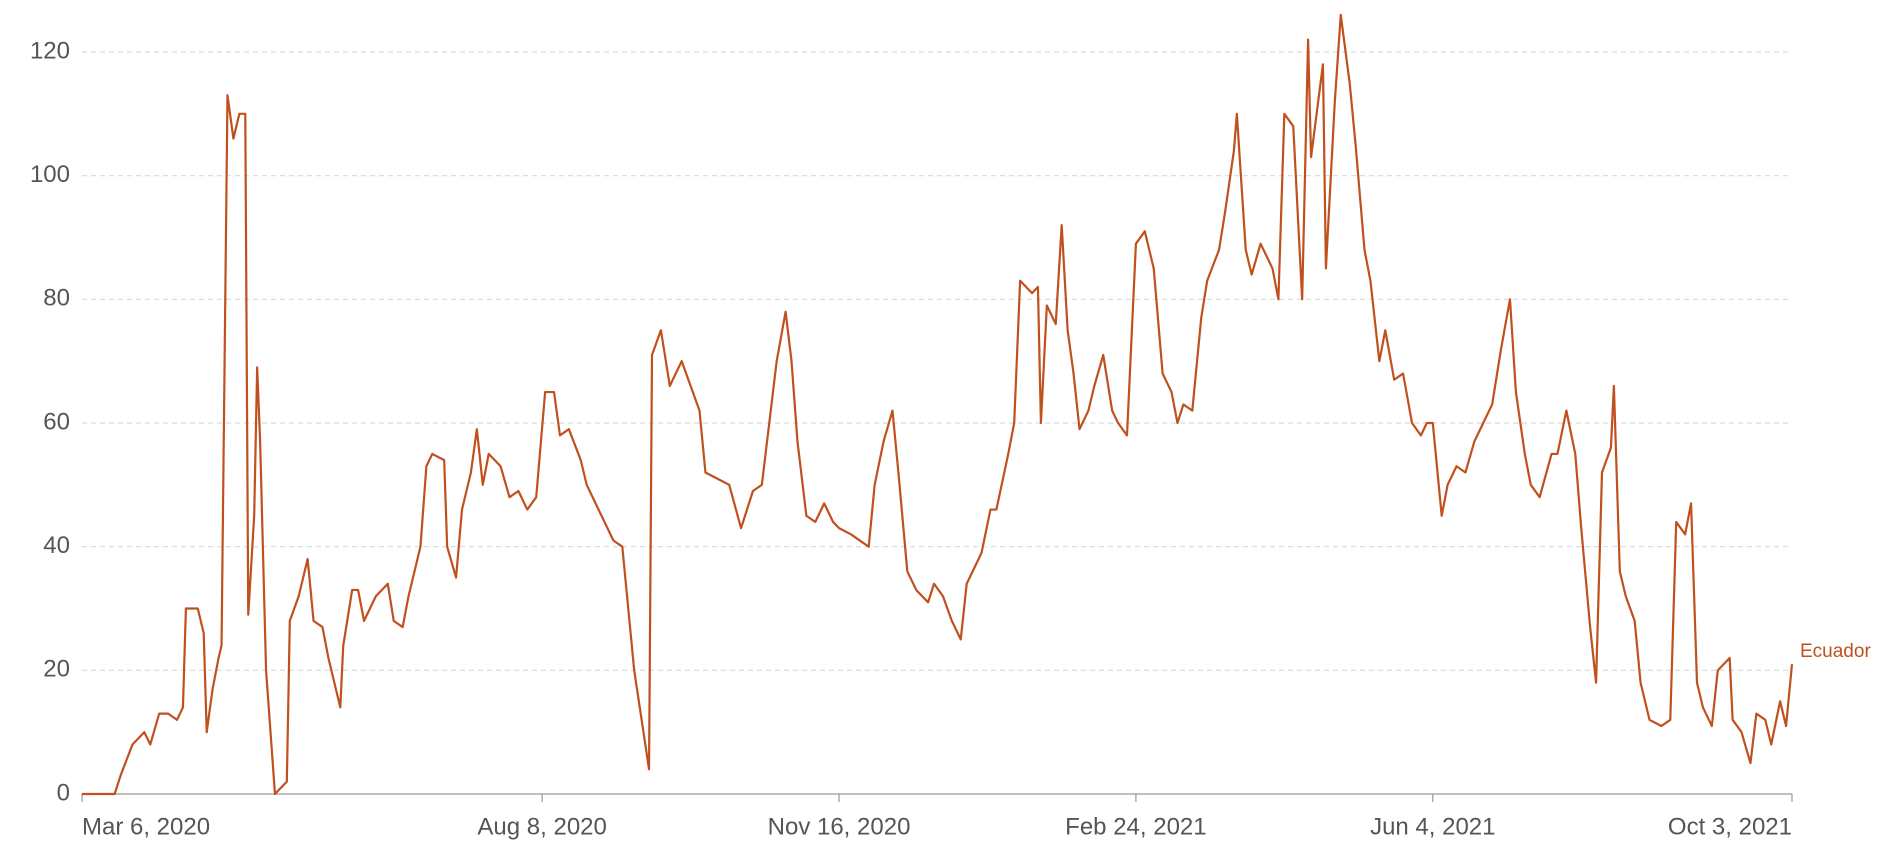  What do you see at coordinates (50, 50) in the screenshot?
I see `y-tick-label: 120` at bounding box center [50, 50].